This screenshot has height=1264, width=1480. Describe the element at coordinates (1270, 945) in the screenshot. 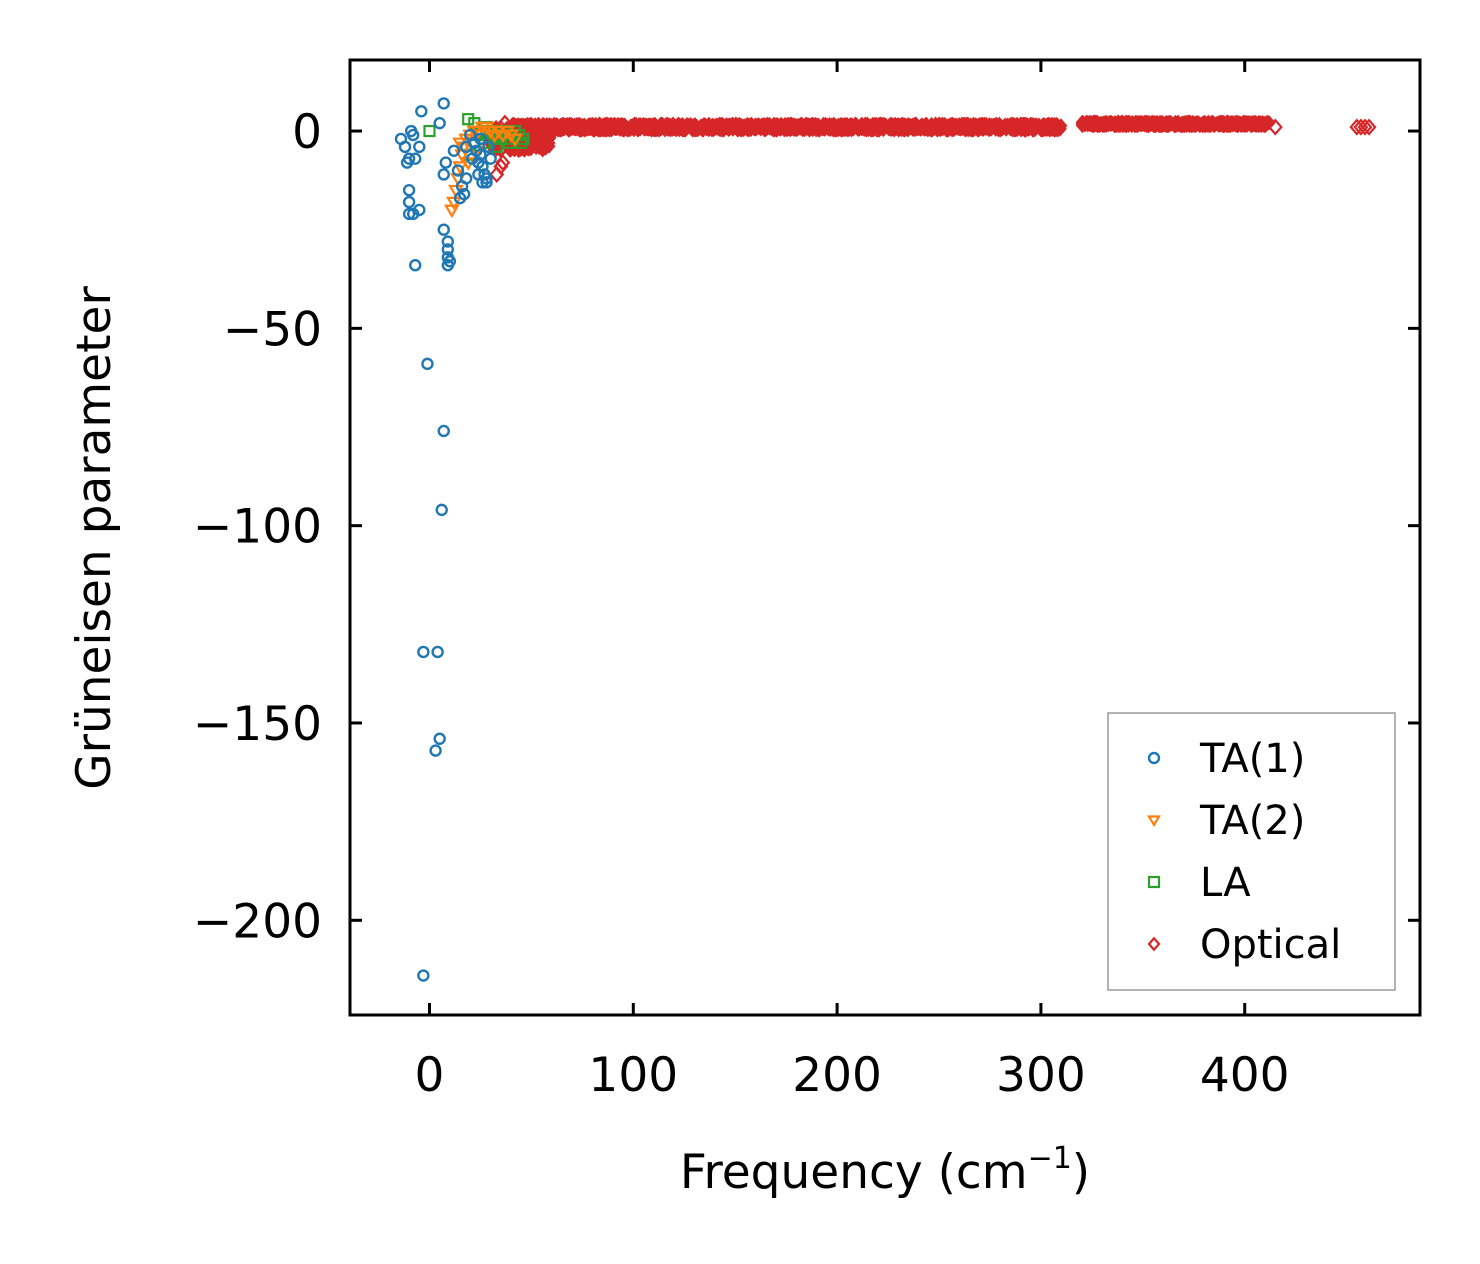

I see `legend-label: Optical` at that location.